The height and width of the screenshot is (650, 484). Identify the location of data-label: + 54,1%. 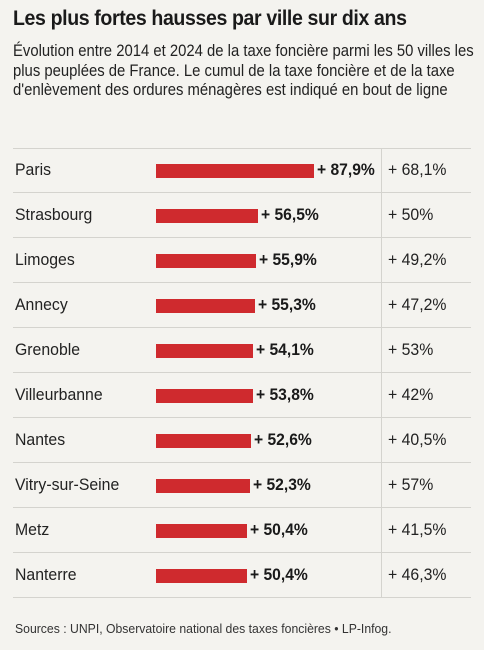
(285, 349).